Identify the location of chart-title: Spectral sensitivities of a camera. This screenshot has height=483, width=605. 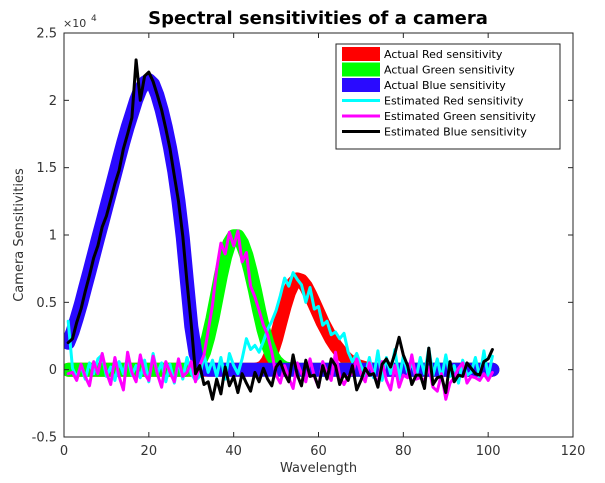
(318, 18).